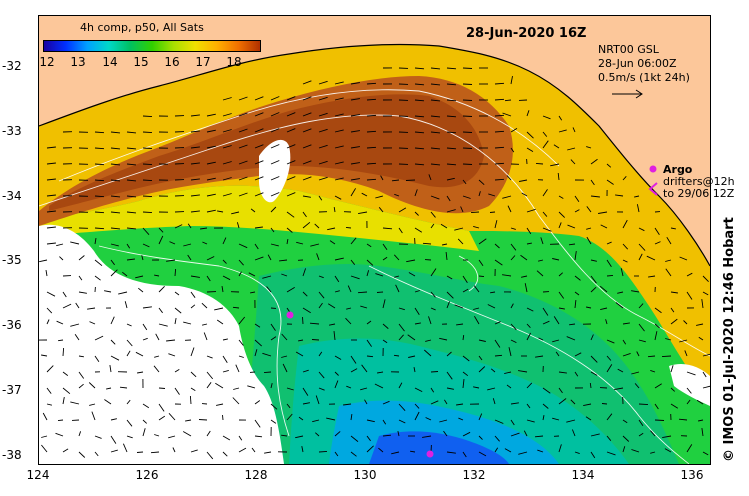 Image resolution: width=749 pixels, height=496 pixels. I want to click on colorbar-title: 4h comp, p50, All Sats, so click(142, 27).